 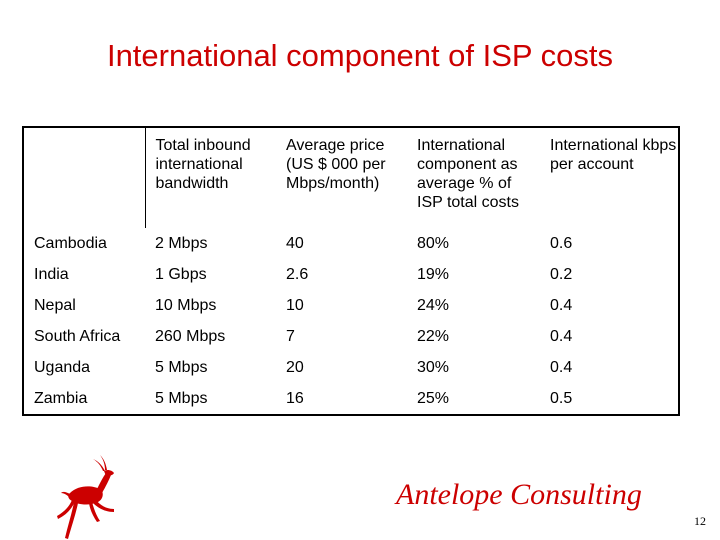 I want to click on intl-component-cell: 19%, so click(x=433, y=274).